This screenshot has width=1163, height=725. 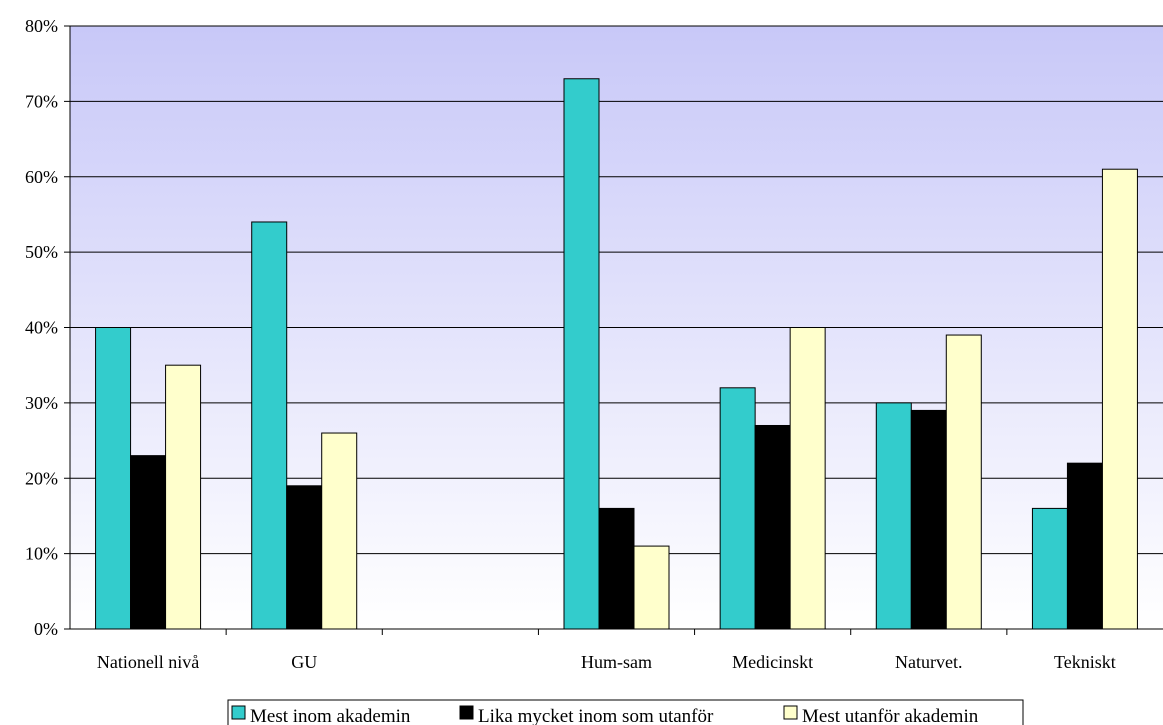 I want to click on y-tick-label: 80%, so click(x=41, y=26).